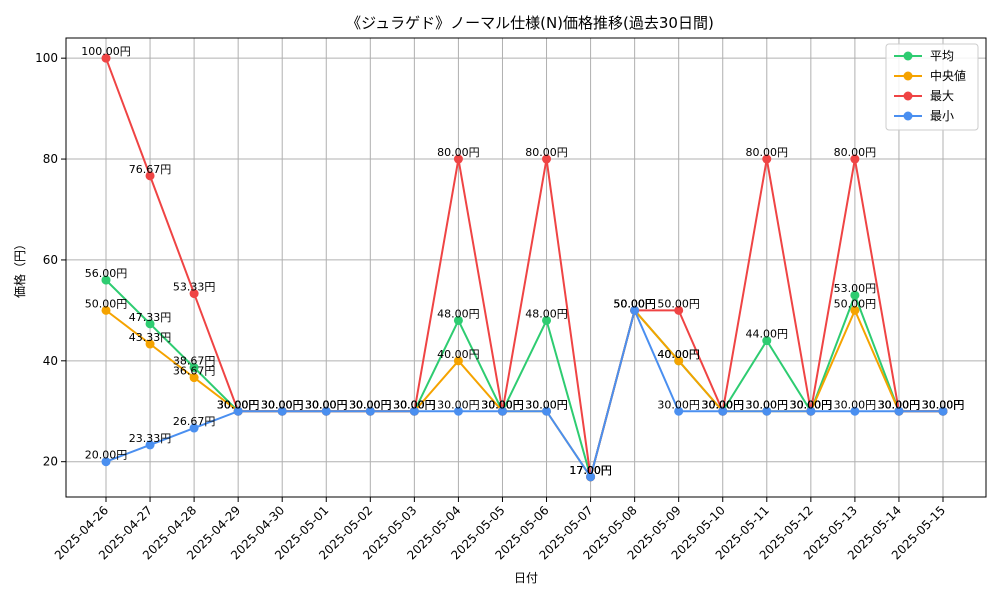 The width and height of the screenshot is (1000, 600). What do you see at coordinates (590, 470) in the screenshot?
I see `series-0-data-label: 17.00円` at bounding box center [590, 470].